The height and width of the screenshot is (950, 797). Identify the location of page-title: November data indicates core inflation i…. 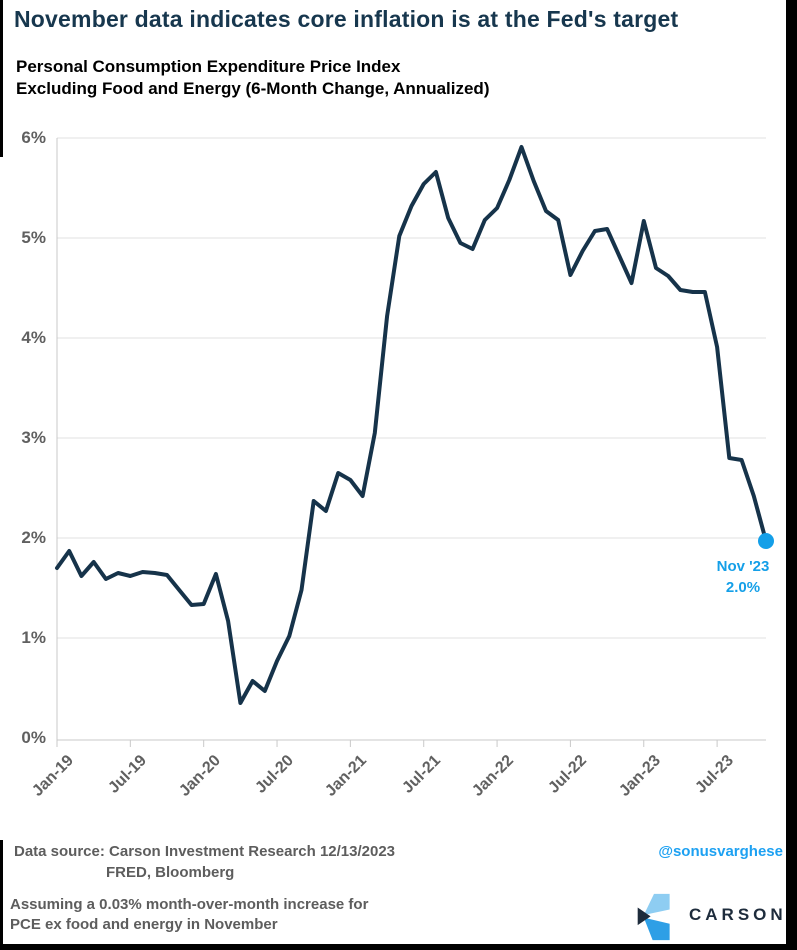
(346, 19).